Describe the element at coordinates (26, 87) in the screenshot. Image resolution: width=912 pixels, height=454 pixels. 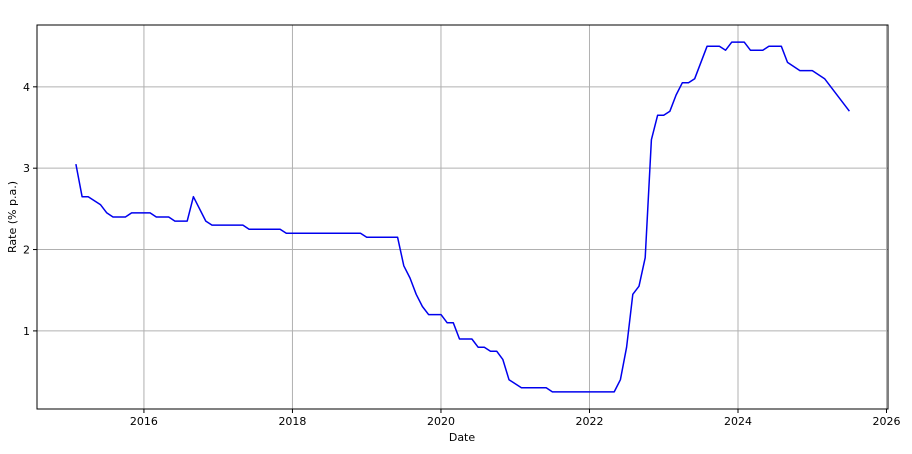
I see `y-tick-label: 4` at that location.